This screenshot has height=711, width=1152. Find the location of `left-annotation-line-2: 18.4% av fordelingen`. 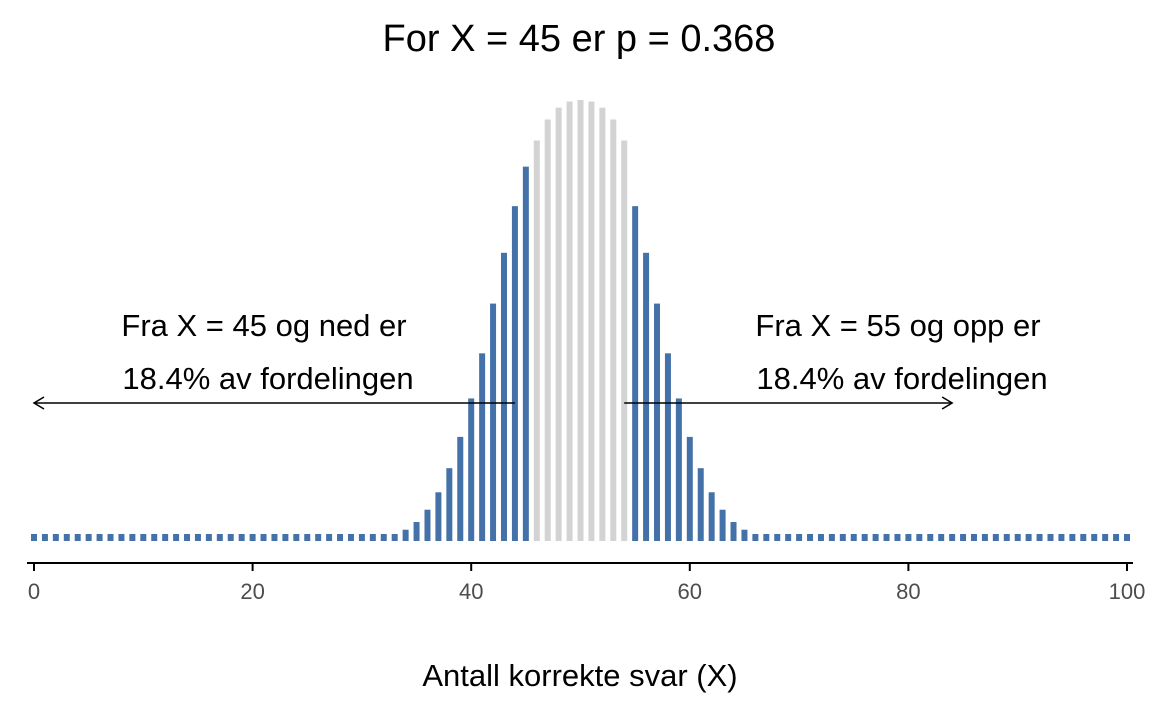

left-annotation-line-2: 18.4% av fordelingen is located at coordinates (267, 378).